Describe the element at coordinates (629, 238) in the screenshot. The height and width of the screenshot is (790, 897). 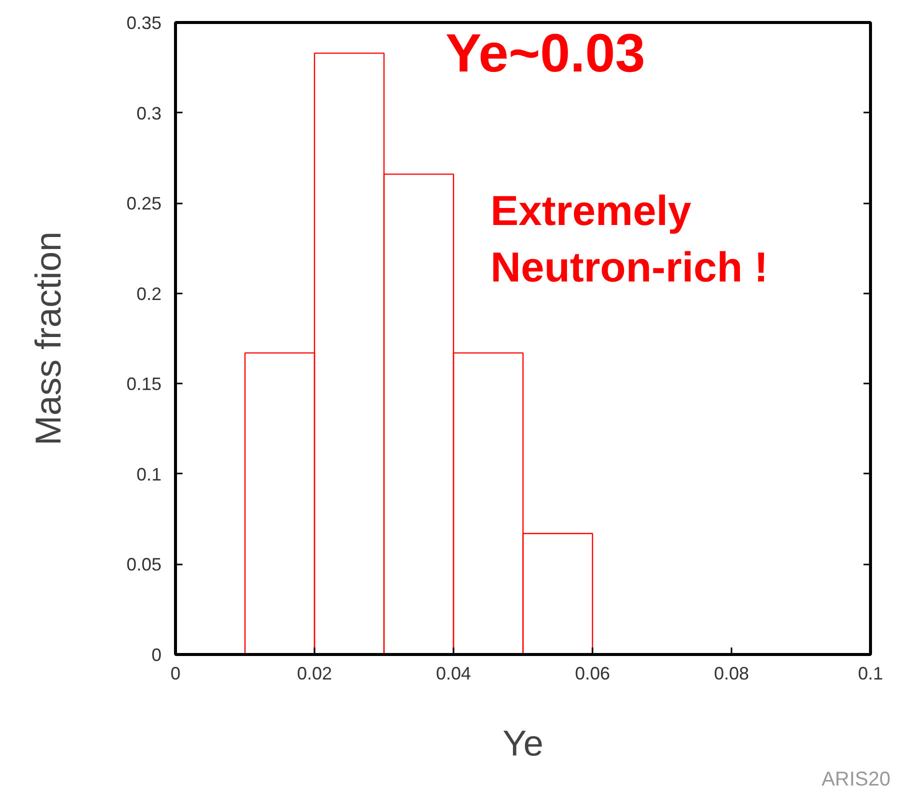
I see `annotation: Extremely Neutron-rich !` at that location.